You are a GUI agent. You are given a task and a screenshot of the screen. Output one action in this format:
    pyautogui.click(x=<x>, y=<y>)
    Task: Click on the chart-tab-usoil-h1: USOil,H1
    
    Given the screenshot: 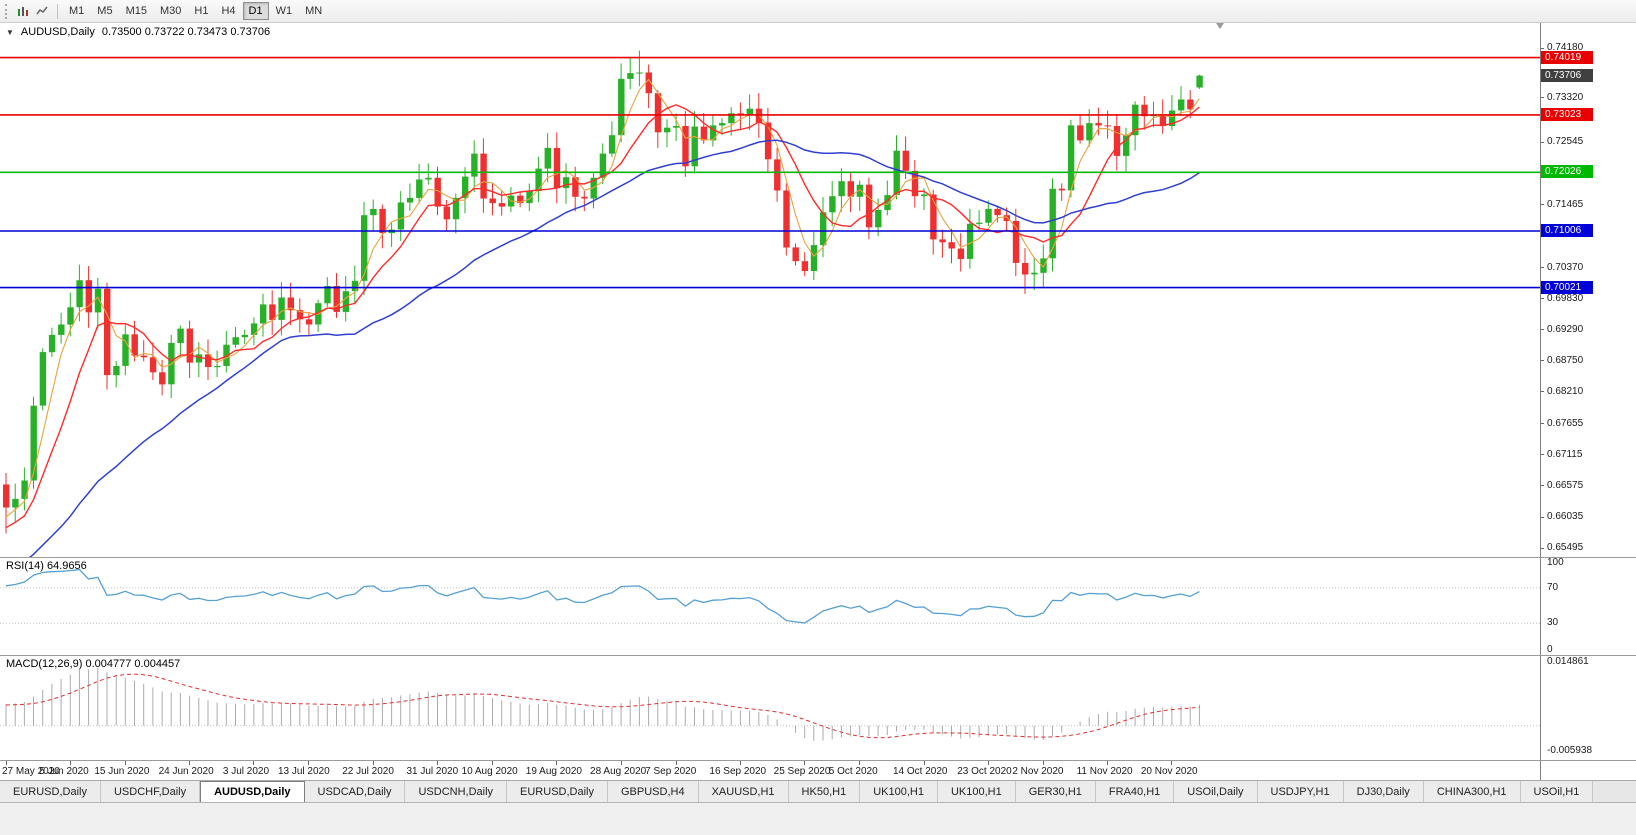 What is the action you would take?
    pyautogui.click(x=1557, y=791)
    